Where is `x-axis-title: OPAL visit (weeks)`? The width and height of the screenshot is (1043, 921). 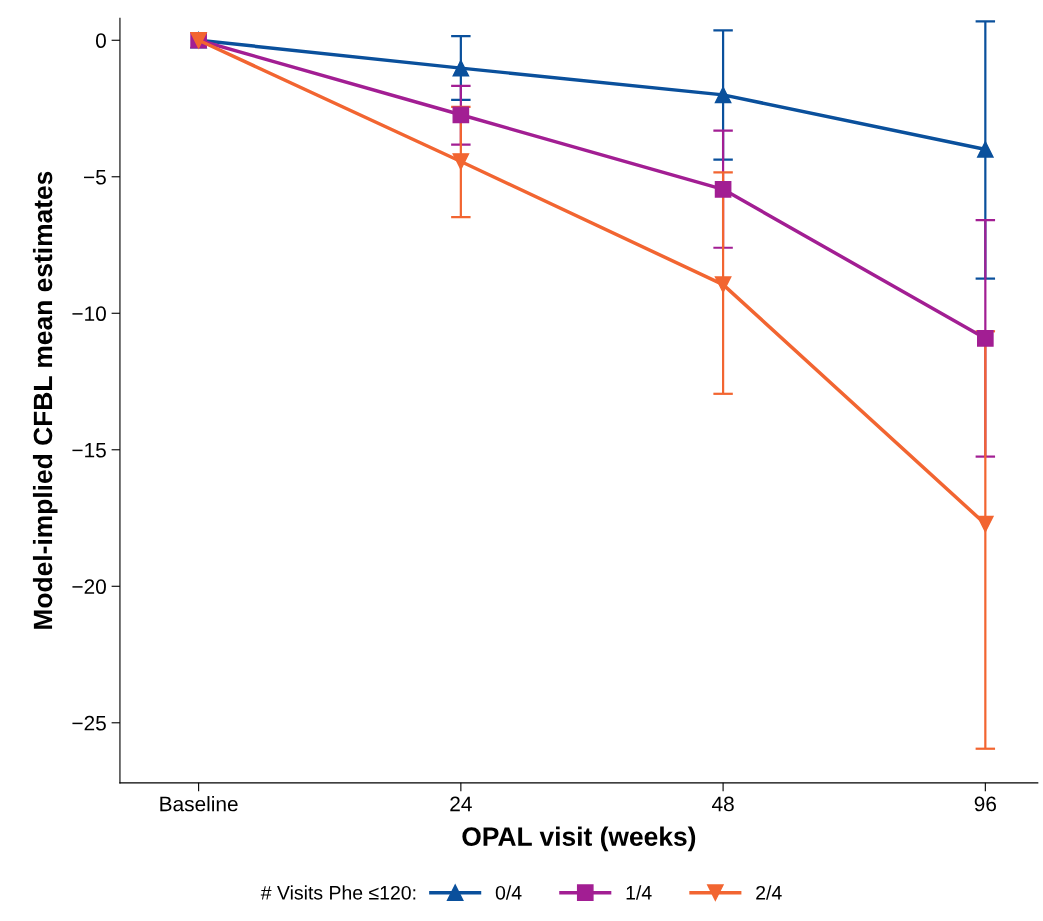 x-axis-title: OPAL visit (weeks) is located at coordinates (579, 839).